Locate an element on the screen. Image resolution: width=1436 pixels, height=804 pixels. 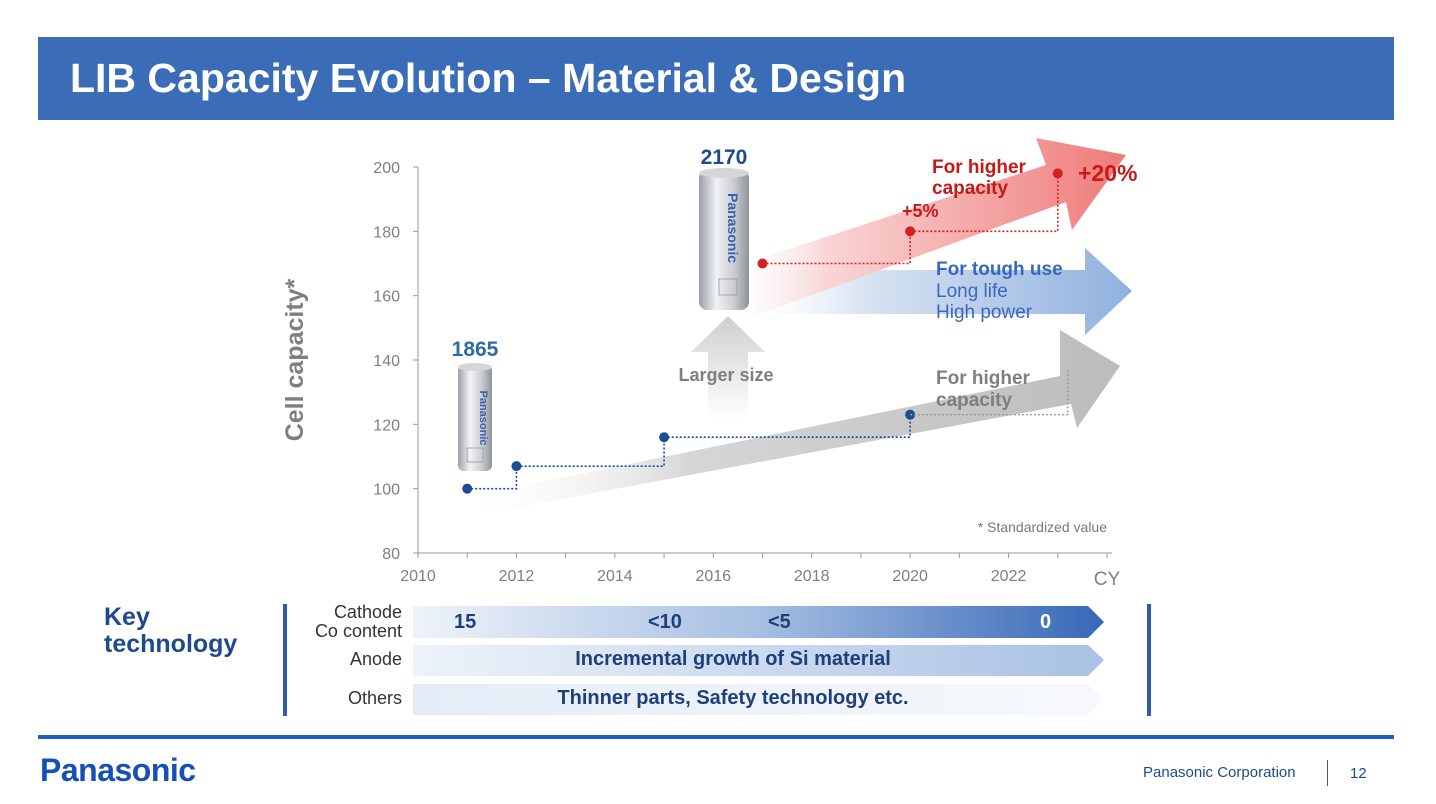
x-axis-label: CY is located at coordinates (1107, 579).